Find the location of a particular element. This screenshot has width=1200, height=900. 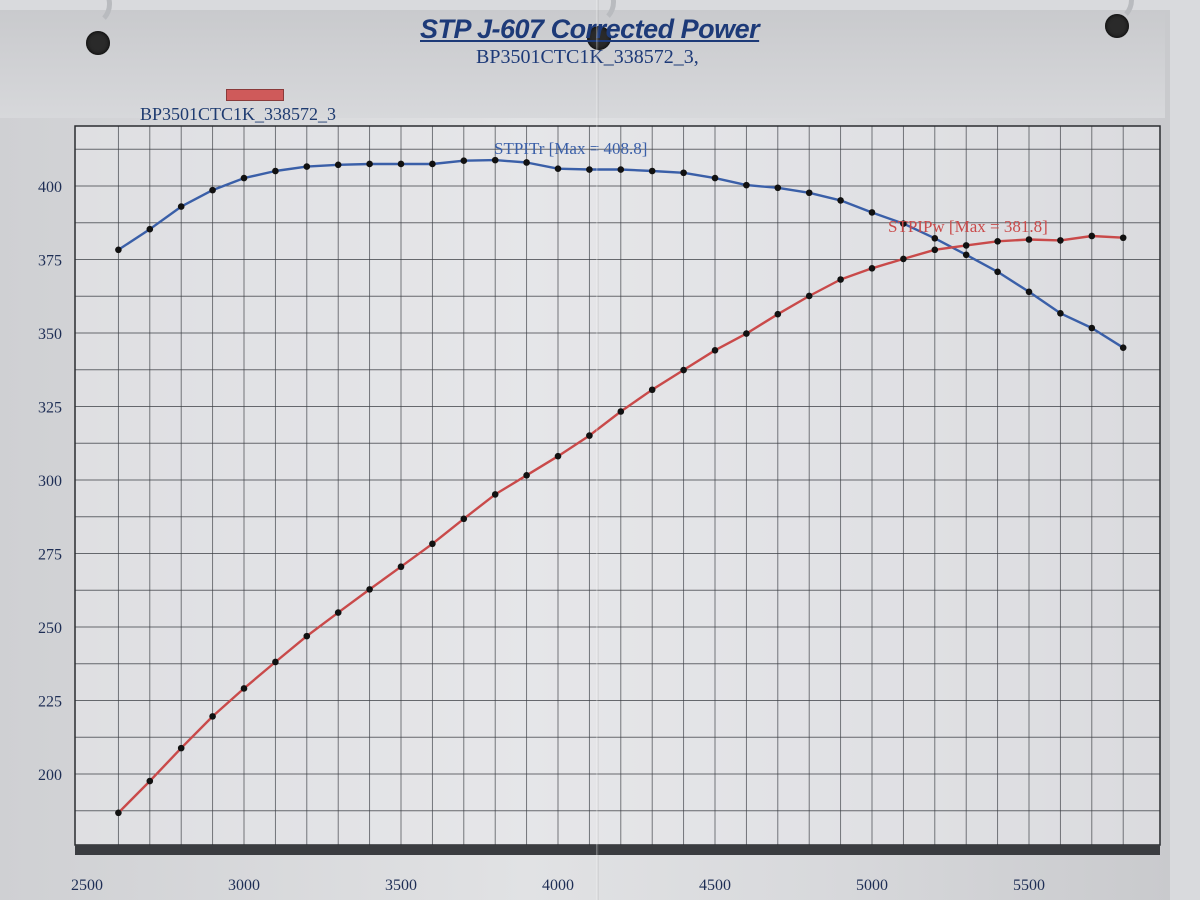

x-tick-label: 3000 is located at coordinates (244, 885).